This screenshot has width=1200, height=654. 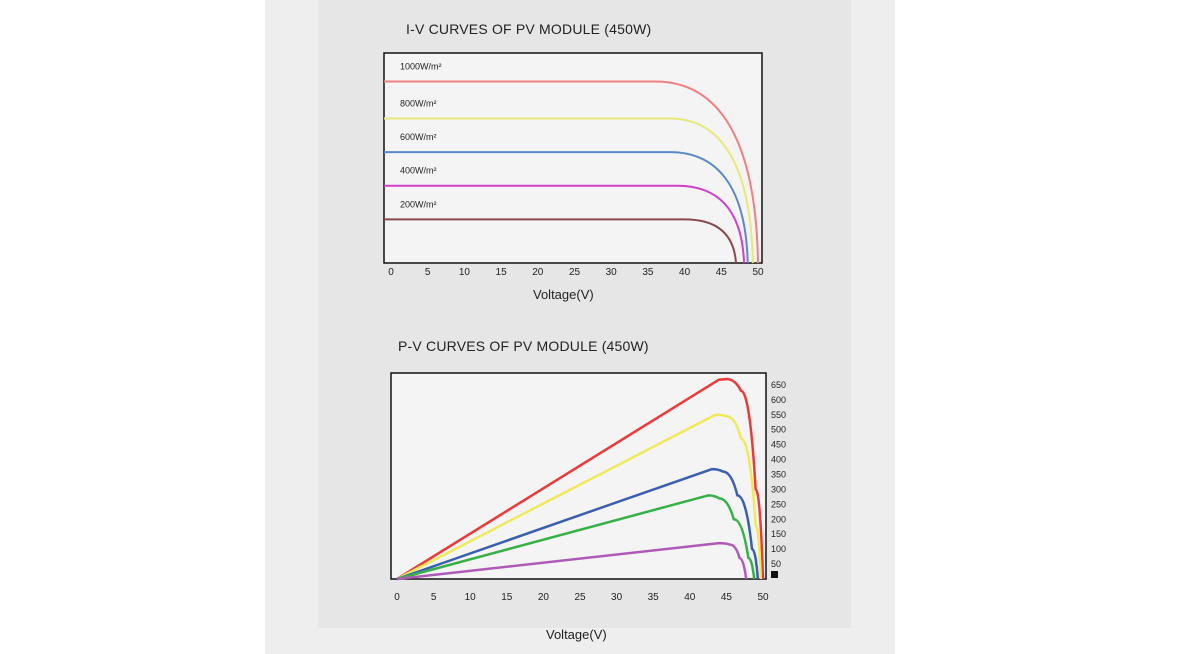 What do you see at coordinates (778, 400) in the screenshot?
I see `pv-y-tick-label: 600` at bounding box center [778, 400].